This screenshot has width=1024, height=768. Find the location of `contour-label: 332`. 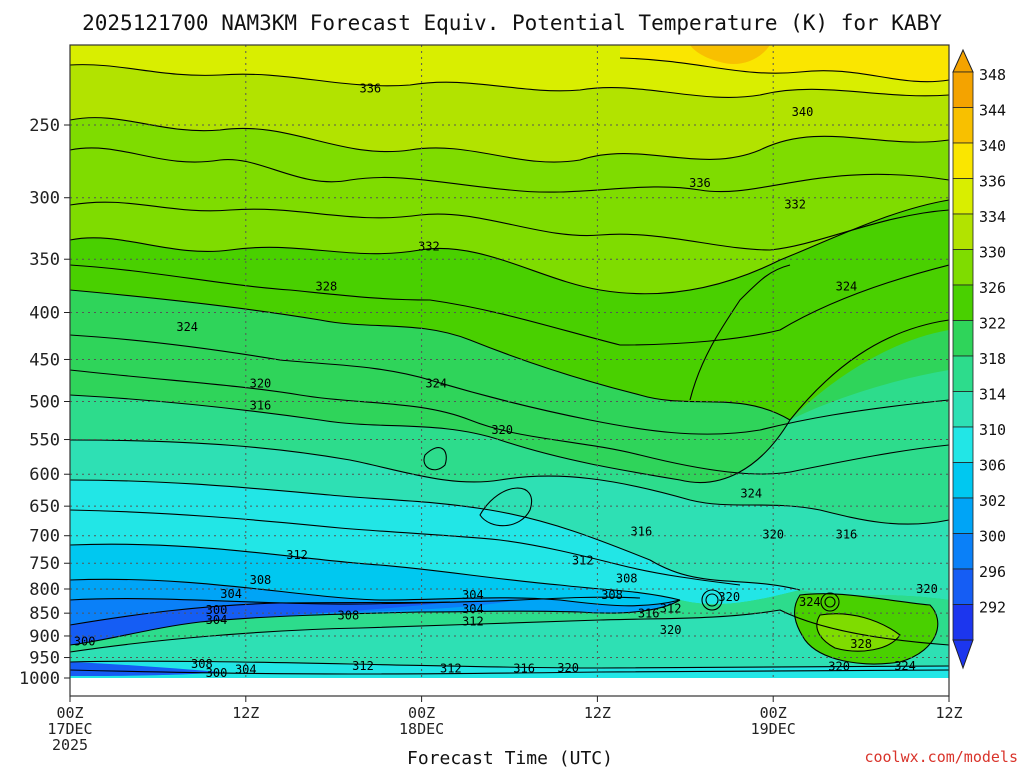

contour-label: 332 is located at coordinates (795, 204).